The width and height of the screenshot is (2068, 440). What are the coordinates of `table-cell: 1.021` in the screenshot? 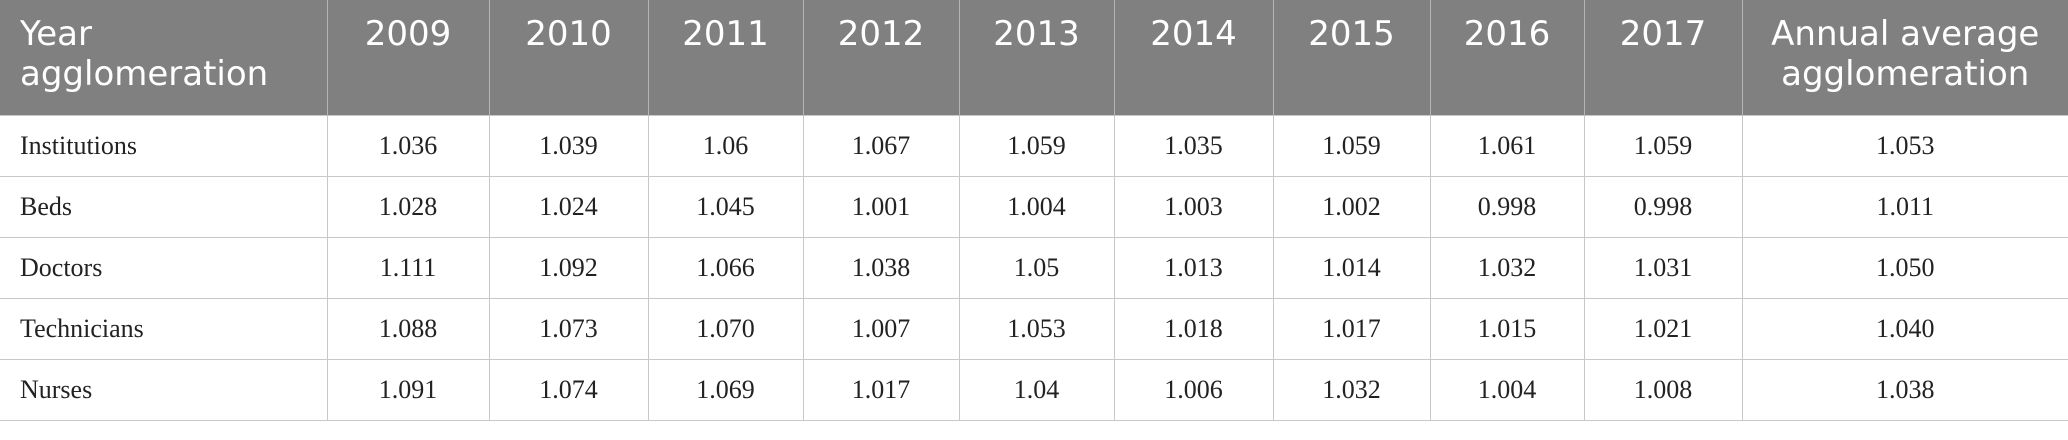 It's located at (1663, 328).